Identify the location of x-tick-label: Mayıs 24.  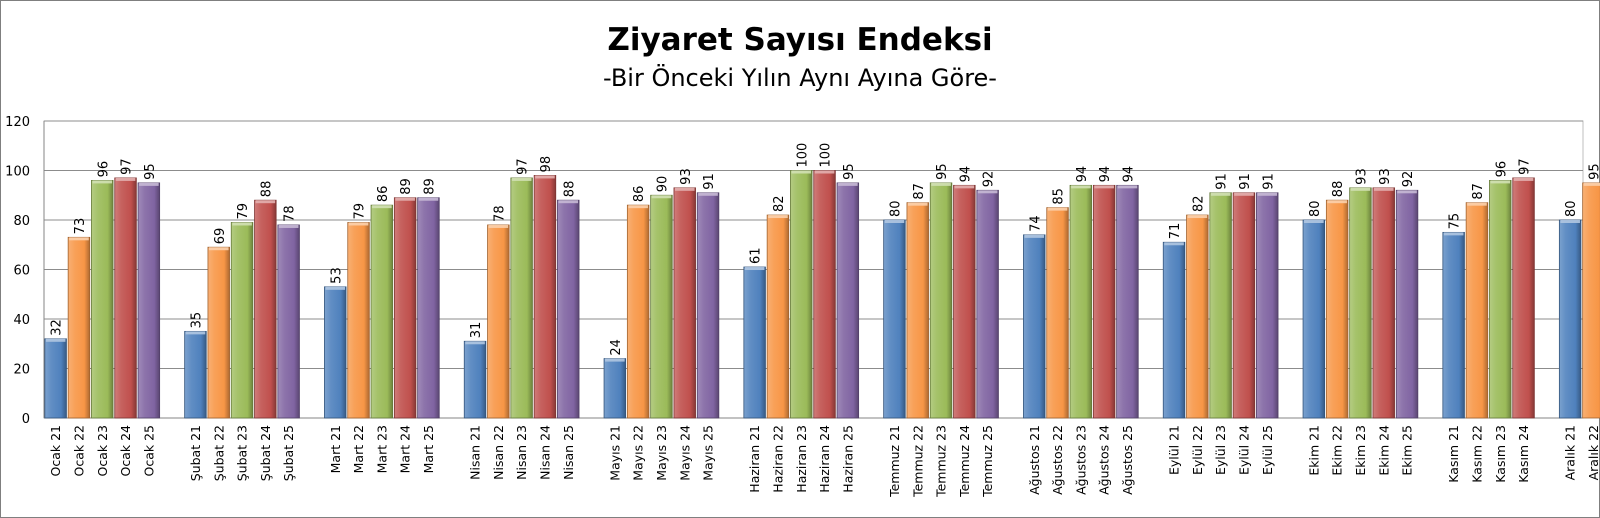
(684, 453).